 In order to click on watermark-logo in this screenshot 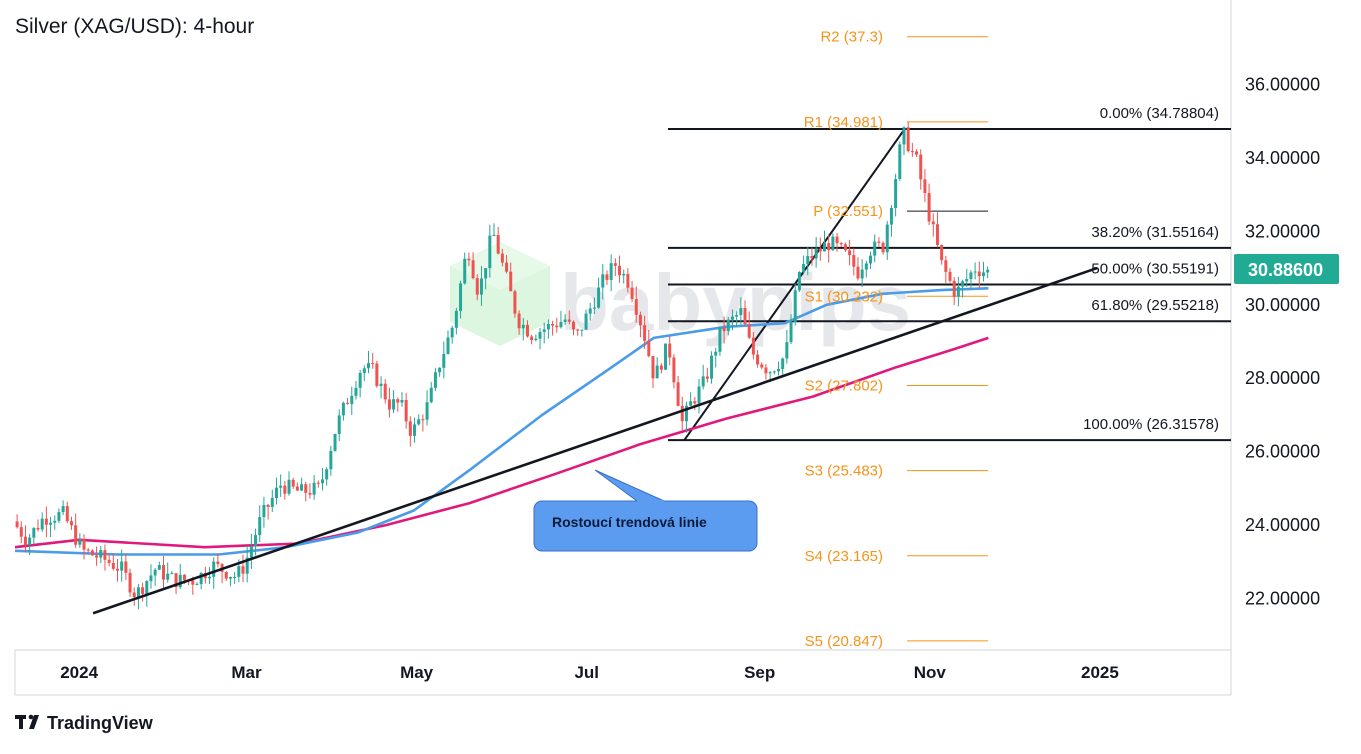, I will do `click(500, 294)`.